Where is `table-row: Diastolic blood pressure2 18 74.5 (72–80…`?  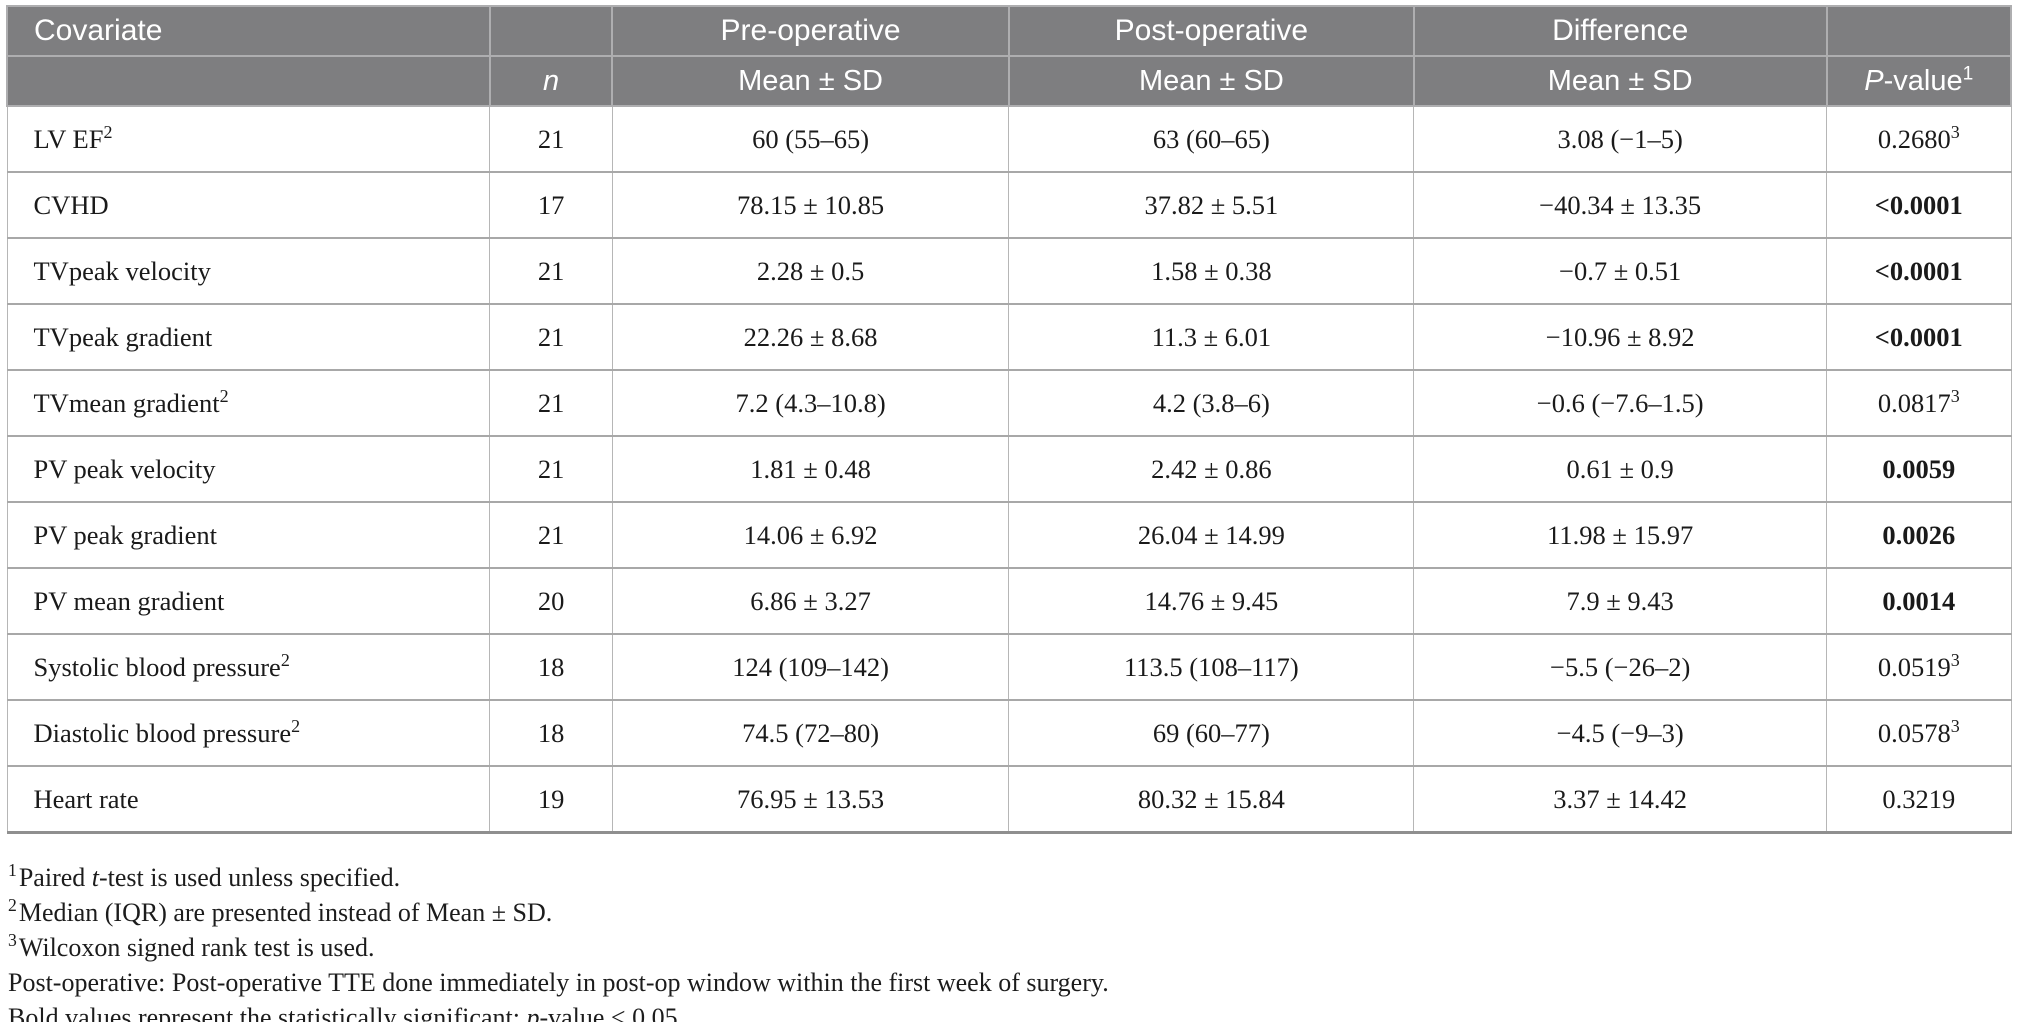
table-row: Diastolic blood pressure2 18 74.5 (72–80… is located at coordinates (1009, 733).